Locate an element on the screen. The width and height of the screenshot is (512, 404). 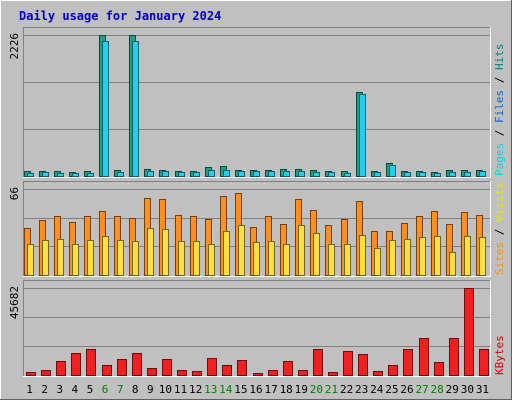
legend-text: KBytes is located at coordinates (499, 355).